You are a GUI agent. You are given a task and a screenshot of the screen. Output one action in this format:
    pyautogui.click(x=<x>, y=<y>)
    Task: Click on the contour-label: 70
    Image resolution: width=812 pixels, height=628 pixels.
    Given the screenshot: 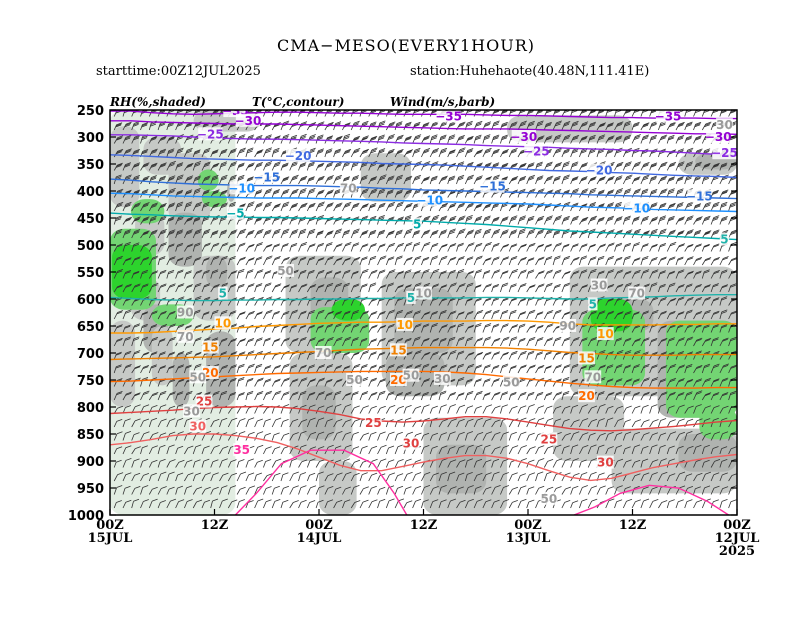 What is the action you would take?
    pyautogui.click(x=348, y=188)
    